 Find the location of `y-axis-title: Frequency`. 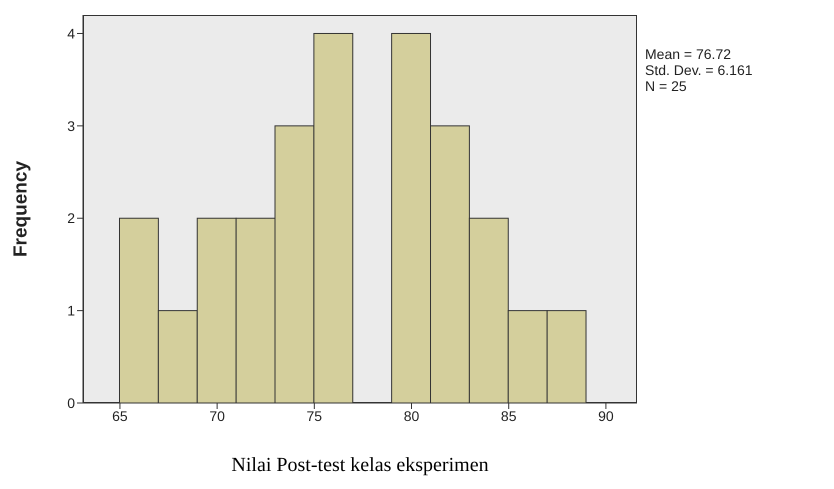

y-axis-title: Frequency is located at coordinates (21, 209).